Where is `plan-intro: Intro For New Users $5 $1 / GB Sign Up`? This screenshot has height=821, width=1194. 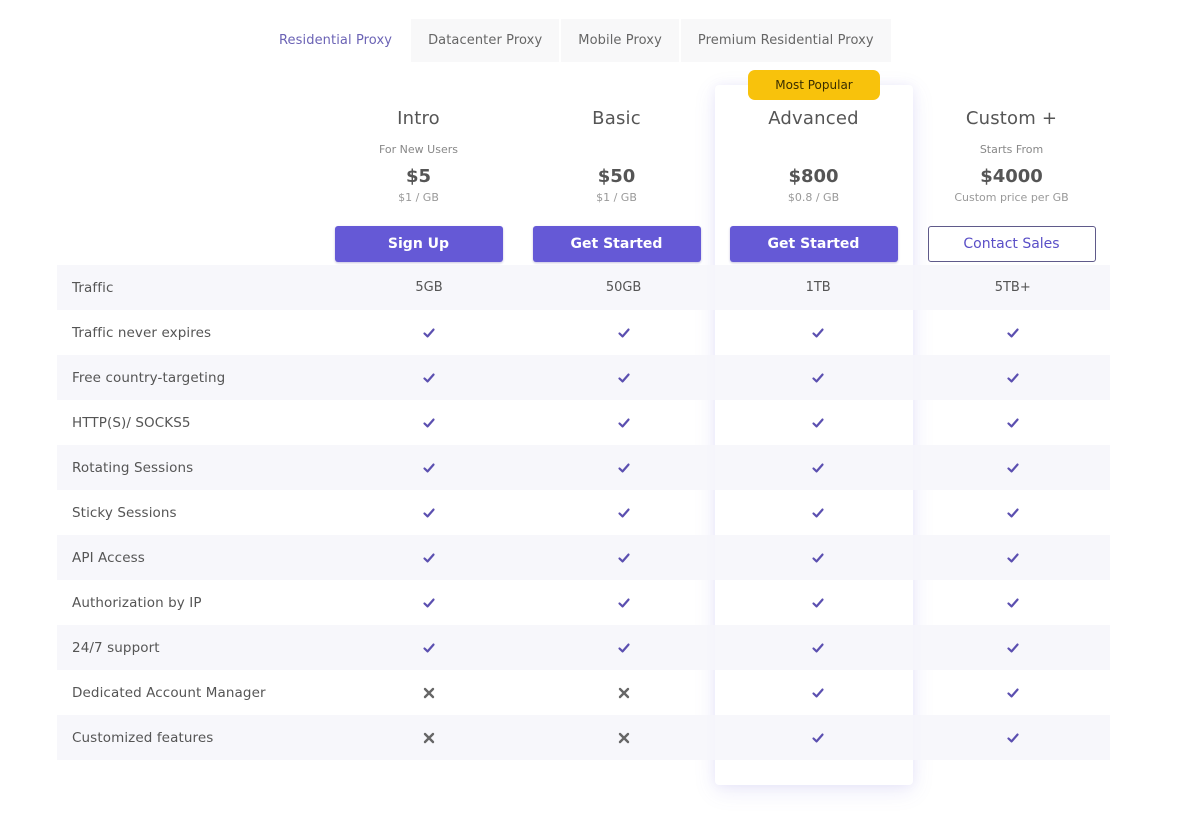
plan-intro: Intro For New Users $5 $1 / GB Sign Up is located at coordinates (418, 183).